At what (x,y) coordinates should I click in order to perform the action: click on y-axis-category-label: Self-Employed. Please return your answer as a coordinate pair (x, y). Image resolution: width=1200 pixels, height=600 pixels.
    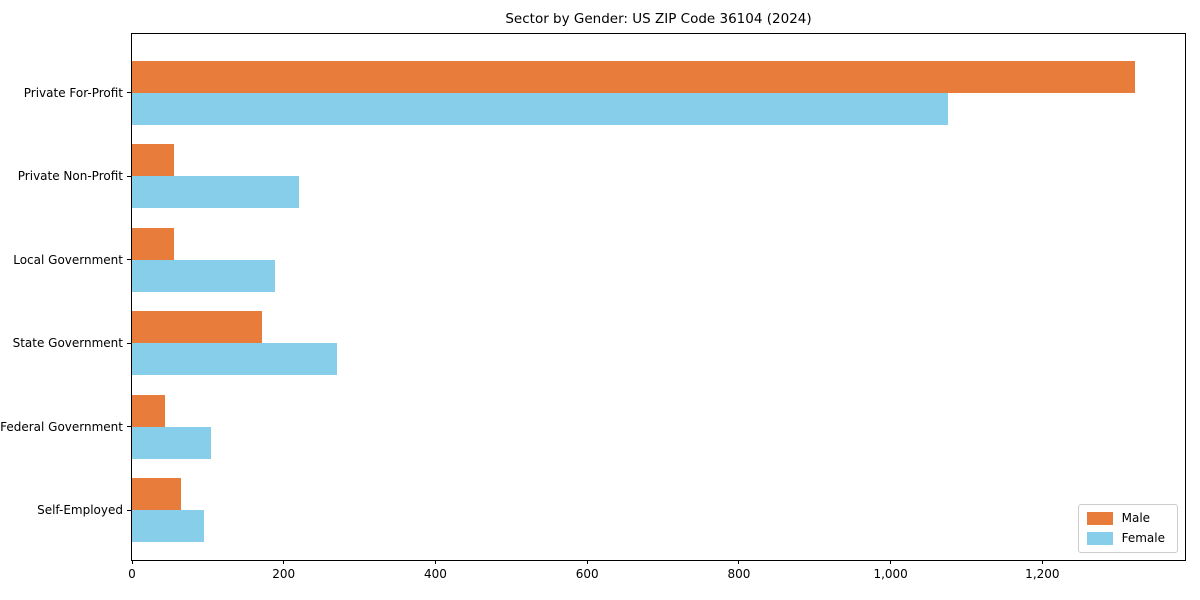
    Looking at the image, I should click on (80, 510).